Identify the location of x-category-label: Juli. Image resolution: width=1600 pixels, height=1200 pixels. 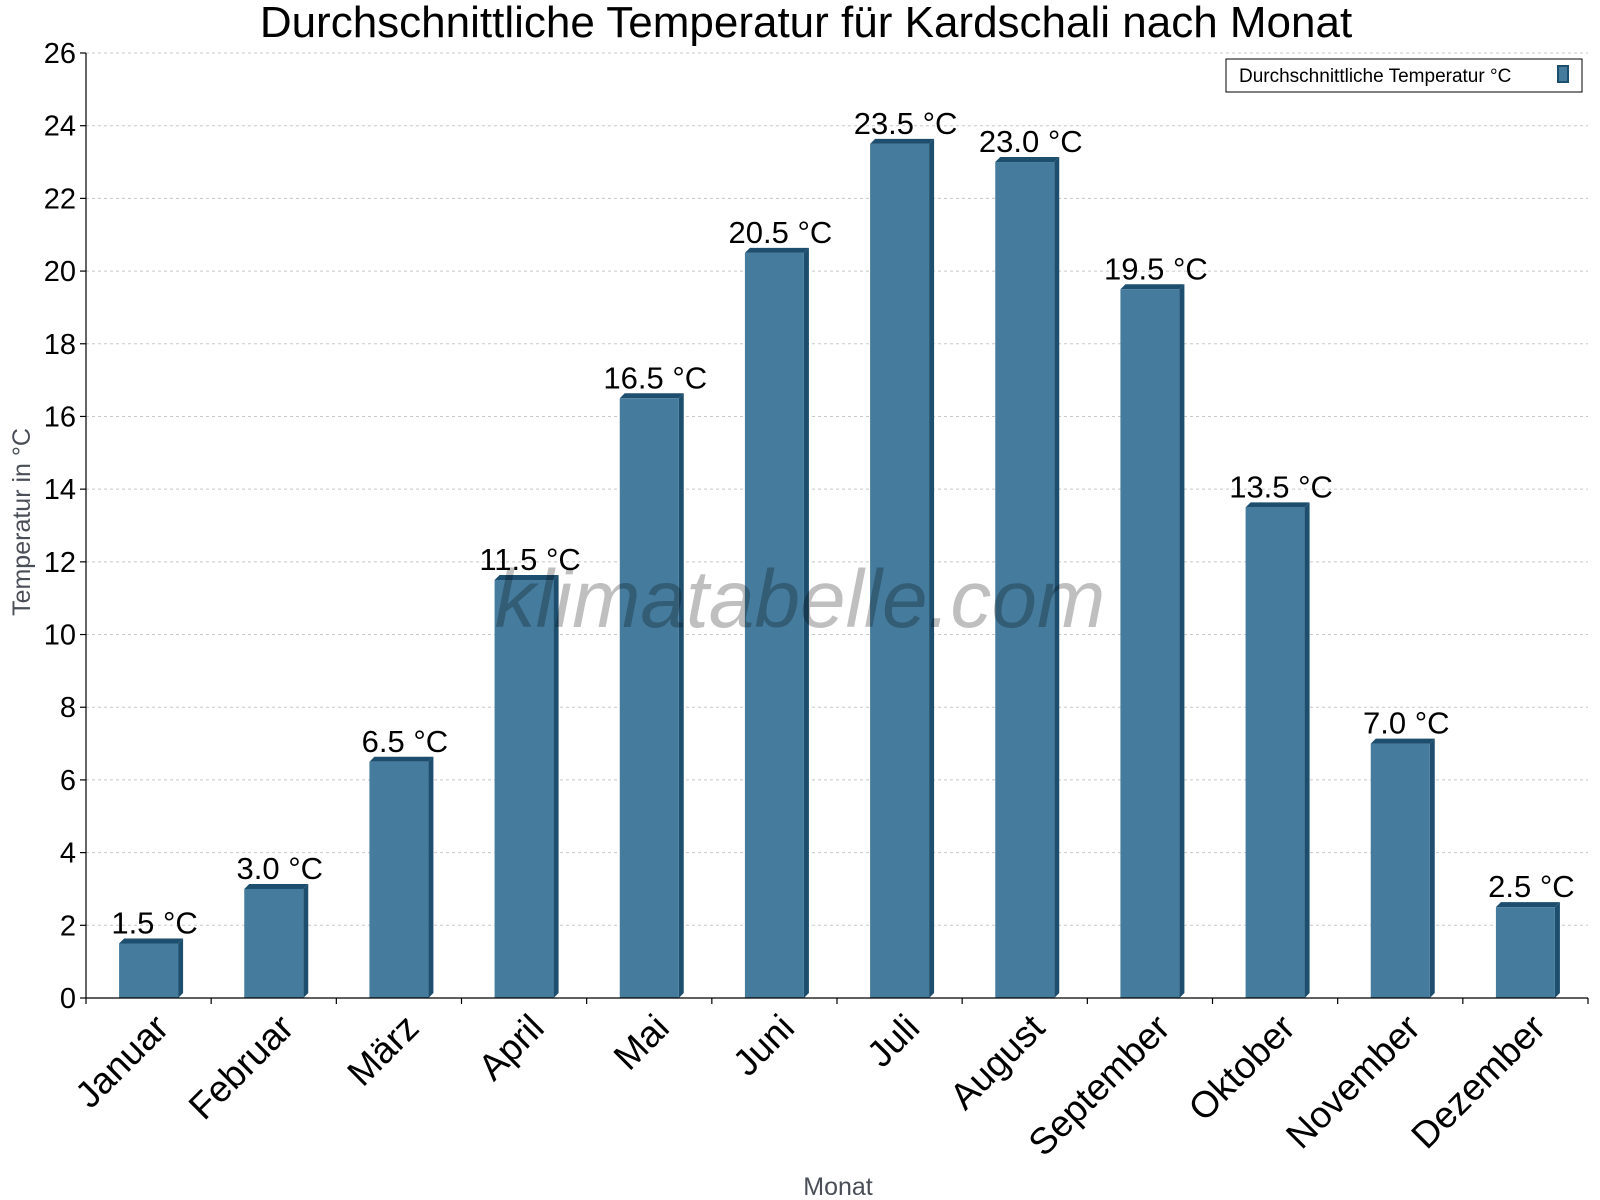
(893, 1041).